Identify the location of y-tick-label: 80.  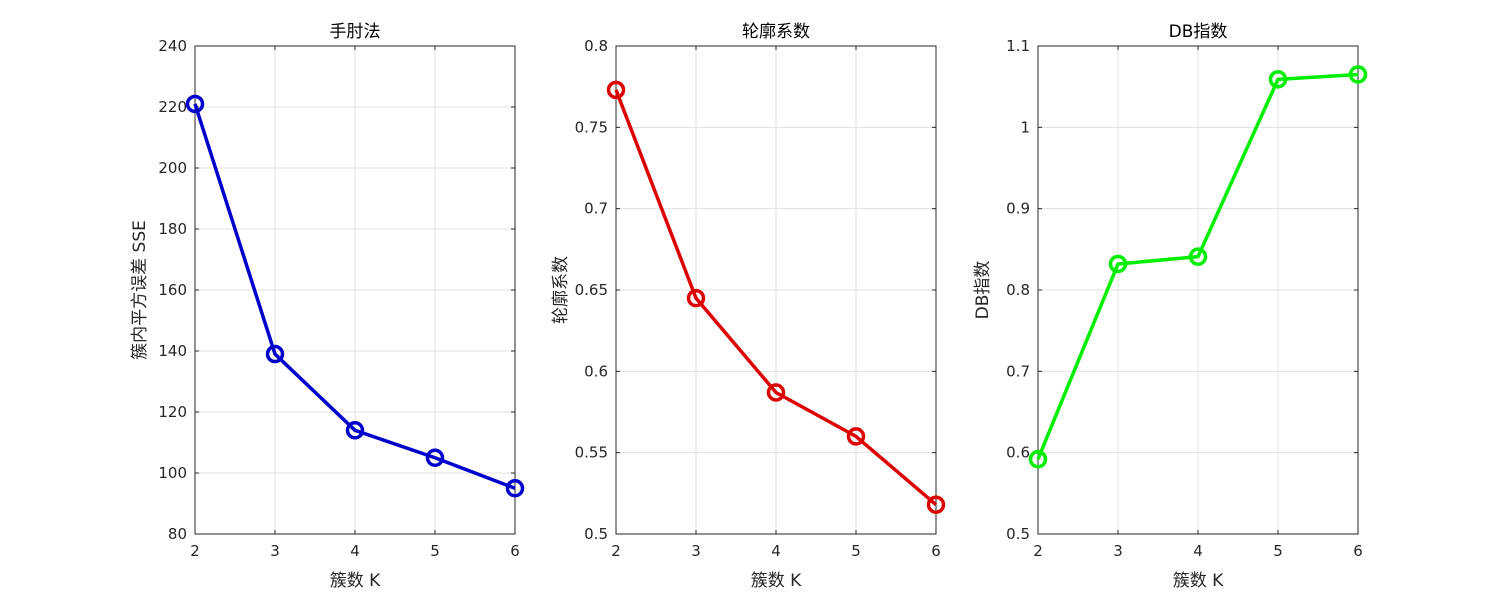
(177, 534).